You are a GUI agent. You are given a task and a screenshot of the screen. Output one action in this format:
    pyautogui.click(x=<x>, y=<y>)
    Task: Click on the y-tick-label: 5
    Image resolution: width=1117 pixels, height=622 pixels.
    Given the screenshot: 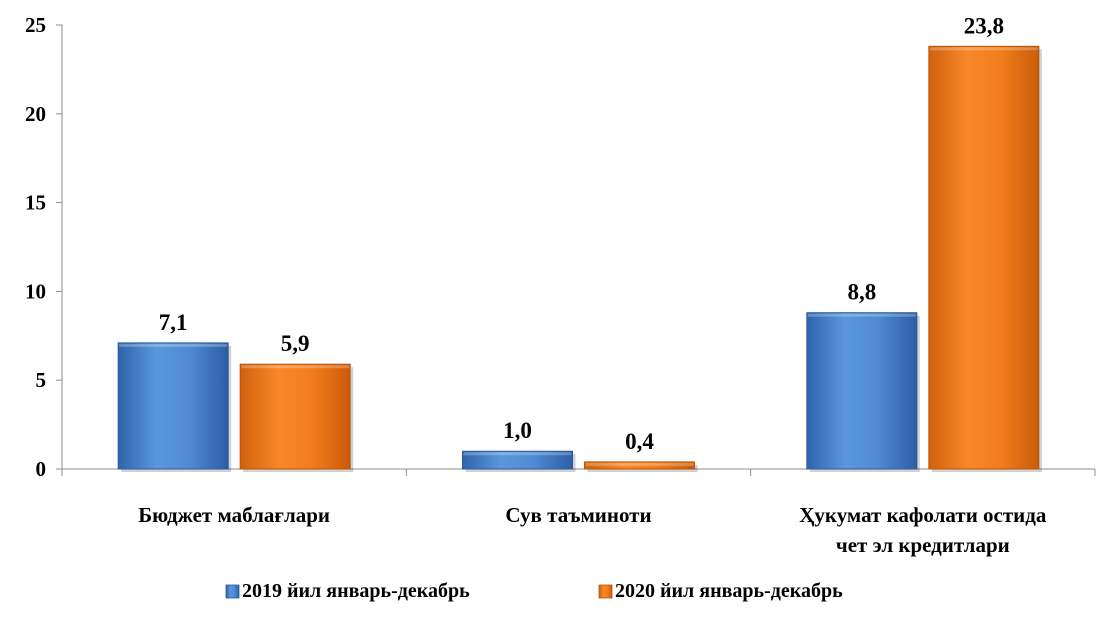 What is the action you would take?
    pyautogui.click(x=41, y=380)
    